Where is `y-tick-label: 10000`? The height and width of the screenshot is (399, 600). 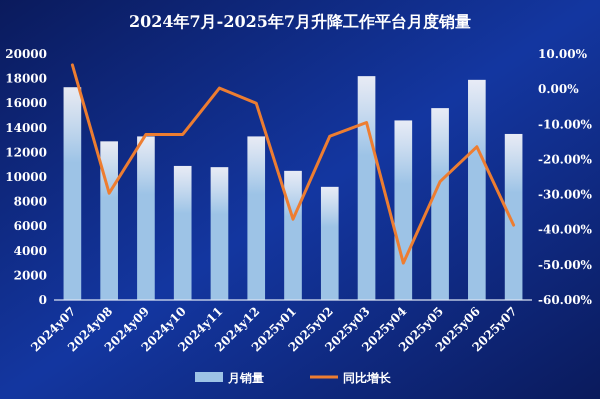 y-tick-label: 10000 is located at coordinates (26, 177).